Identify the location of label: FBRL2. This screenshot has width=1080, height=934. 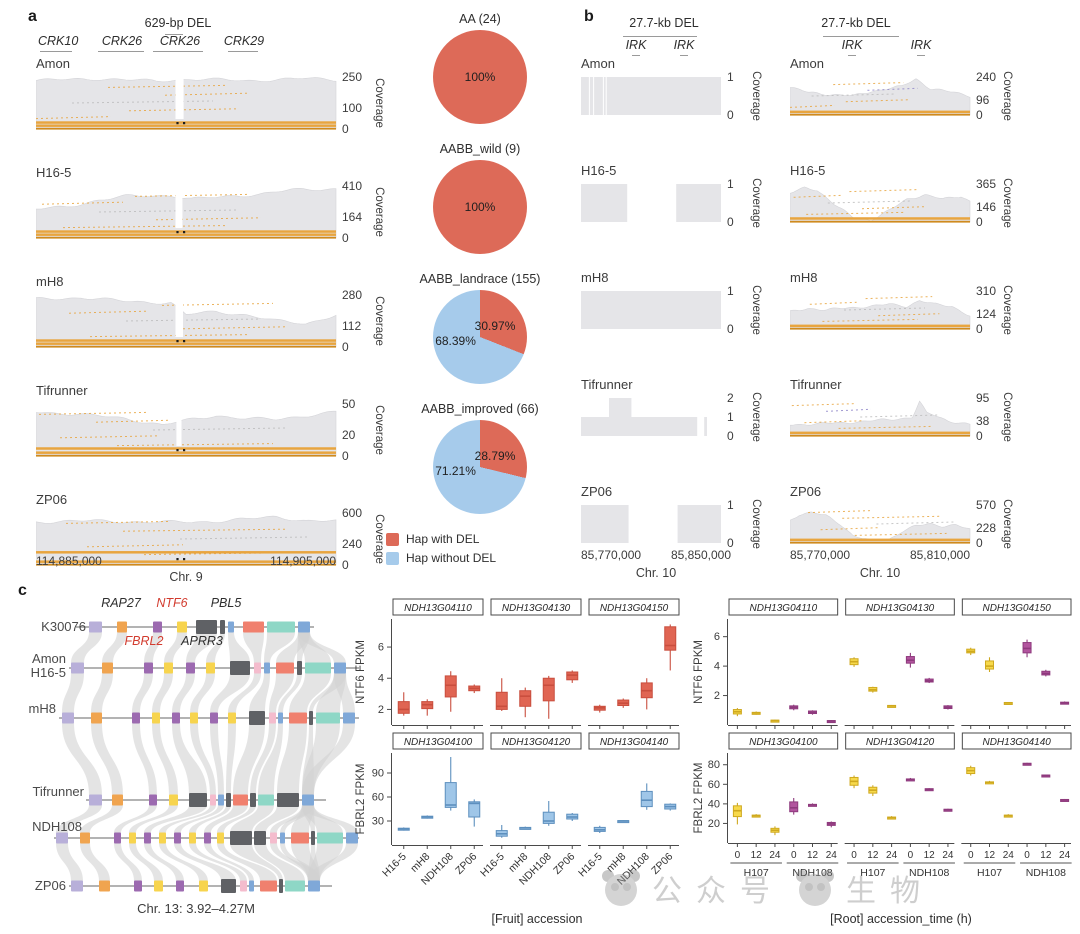
(144, 641).